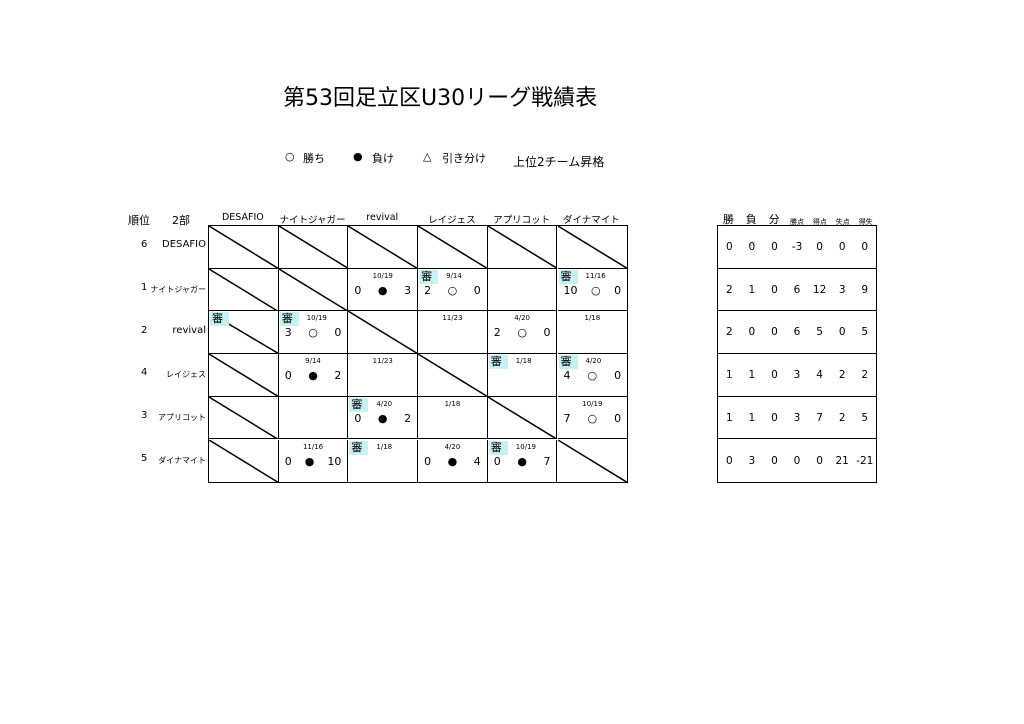 The image size is (1024, 724). I want to click on match-score: 0 ● 7, so click(522, 461).